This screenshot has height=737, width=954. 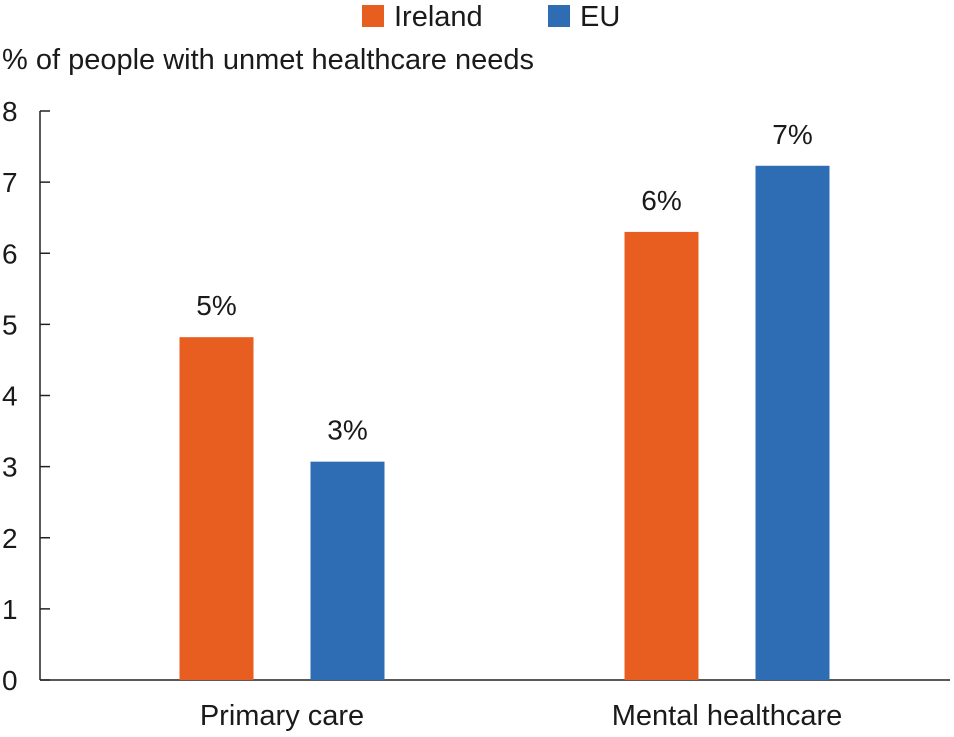 What do you see at coordinates (10, 680) in the screenshot?
I see `y-tick-label: 0` at bounding box center [10, 680].